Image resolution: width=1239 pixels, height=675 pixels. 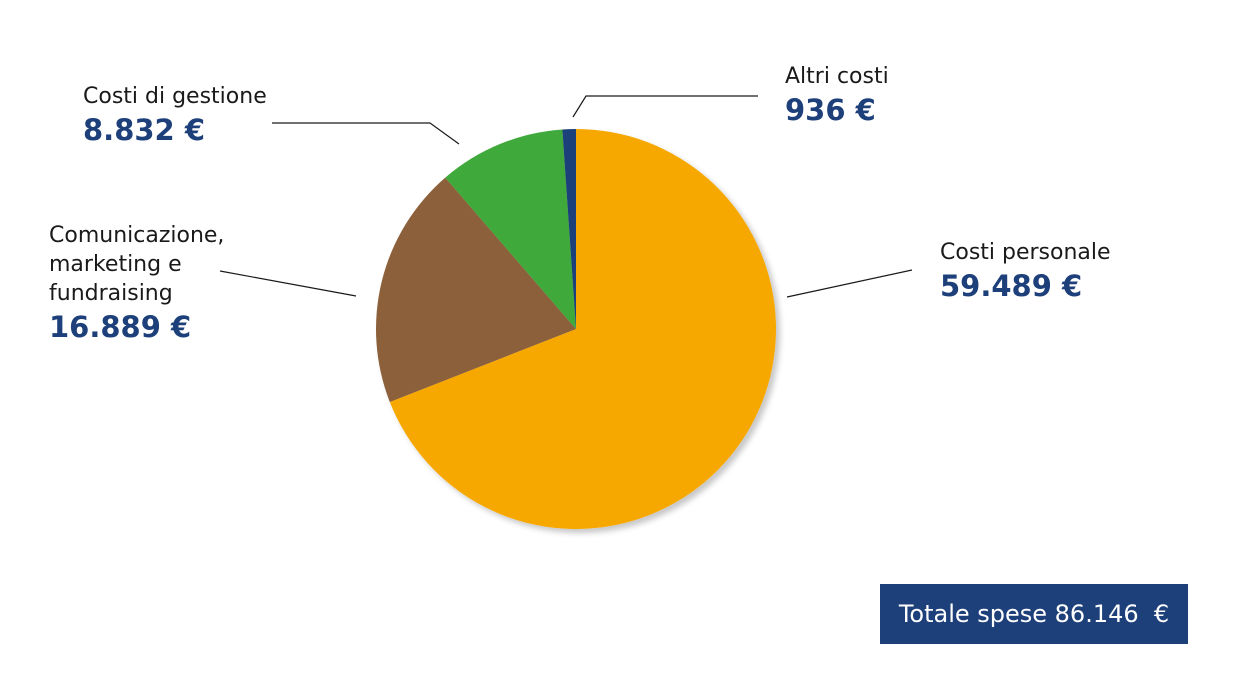 I want to click on pie-slice-comunicazione, so click(x=476, y=289).